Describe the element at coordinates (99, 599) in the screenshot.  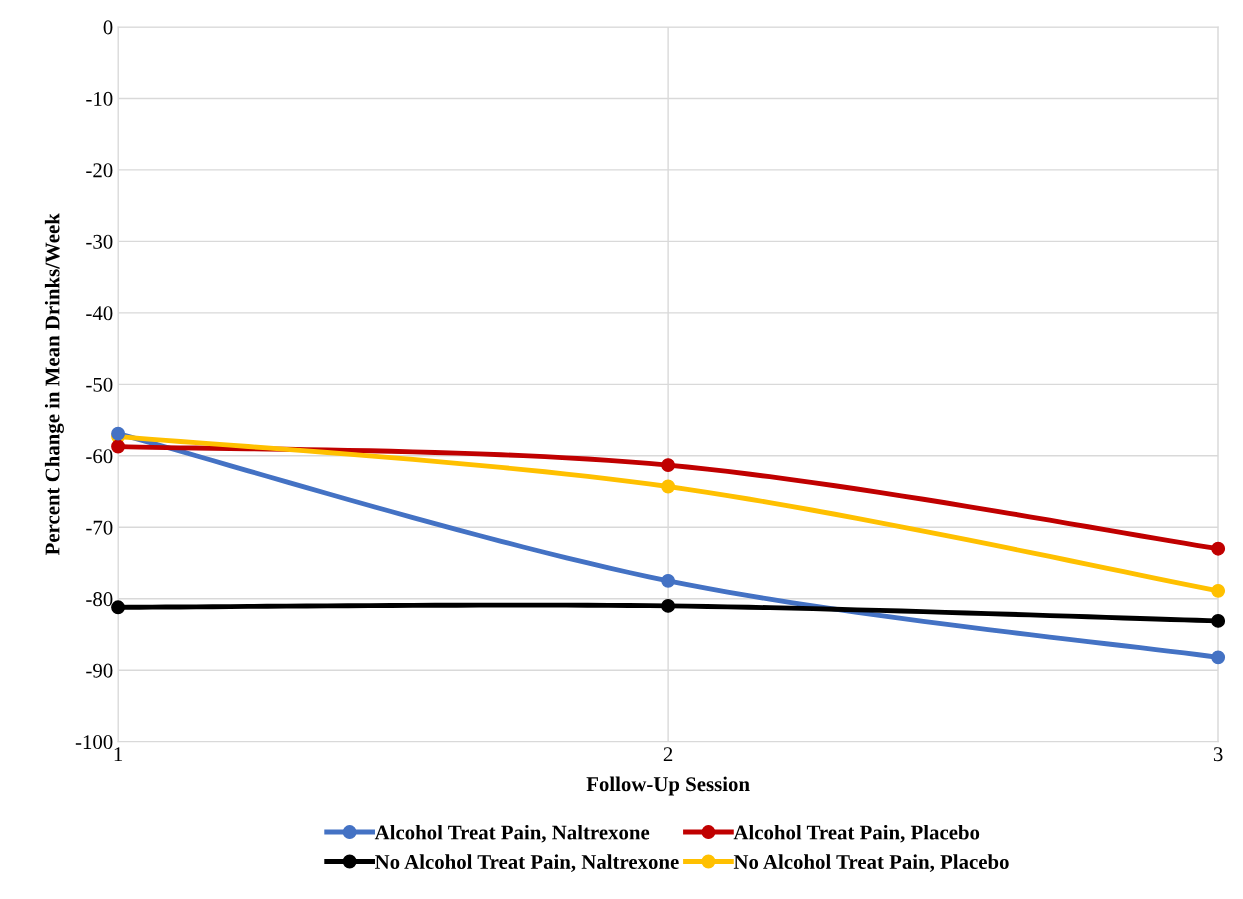
I see `y-tick-label: -80` at that location.